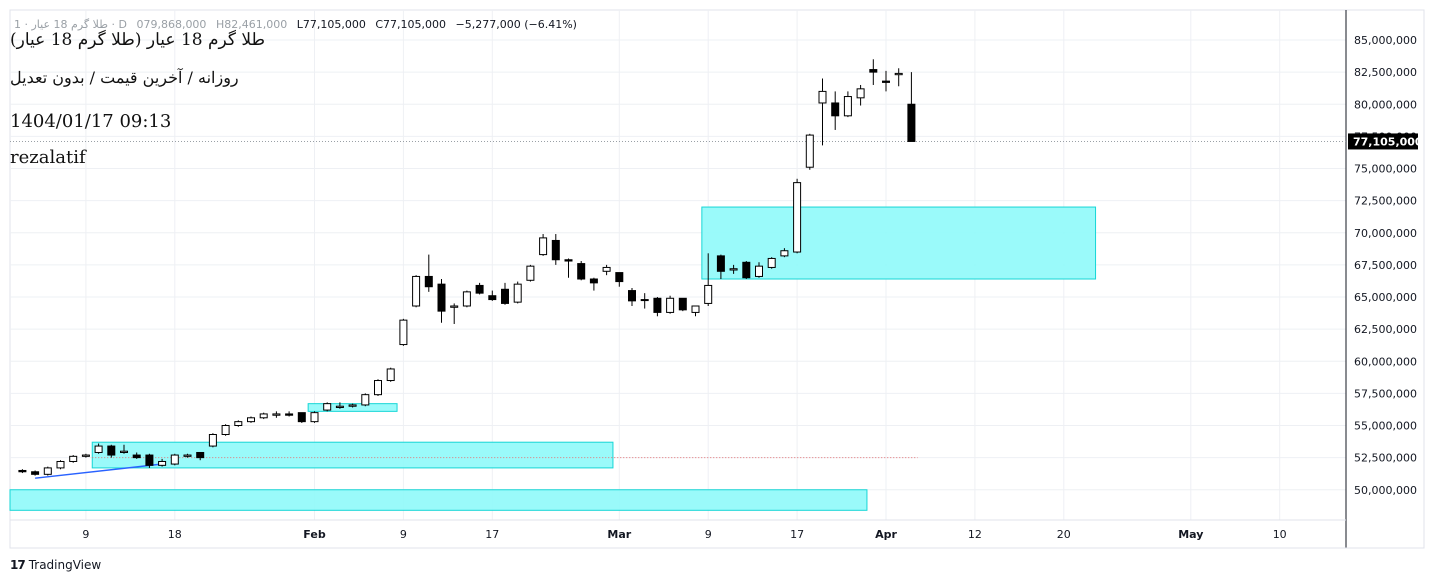 The height and width of the screenshot is (584, 1434). What do you see at coordinates (1385, 104) in the screenshot?
I see `y-tick-label: 80,000,000` at bounding box center [1385, 104].